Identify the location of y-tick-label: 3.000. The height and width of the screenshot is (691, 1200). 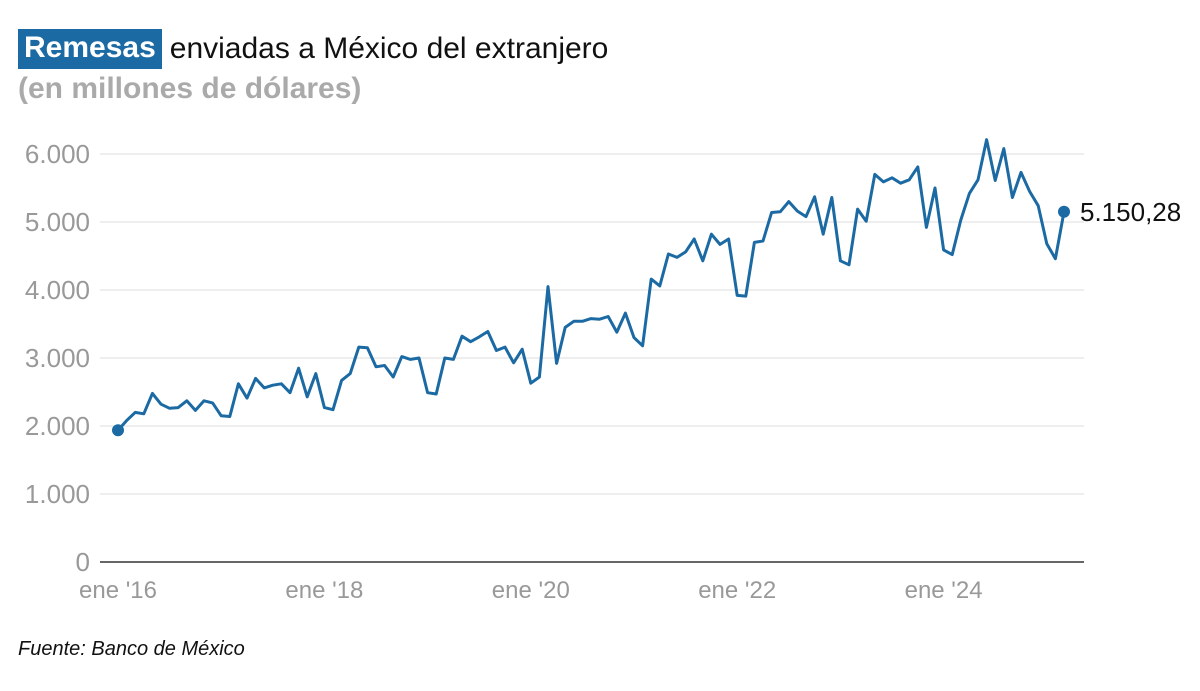
(57, 358).